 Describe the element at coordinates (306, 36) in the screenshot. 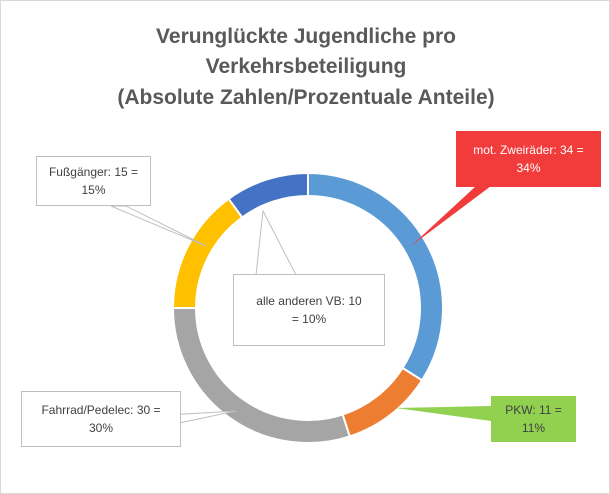

I see `chart-title: Verunglückte Jugendliche pro` at that location.